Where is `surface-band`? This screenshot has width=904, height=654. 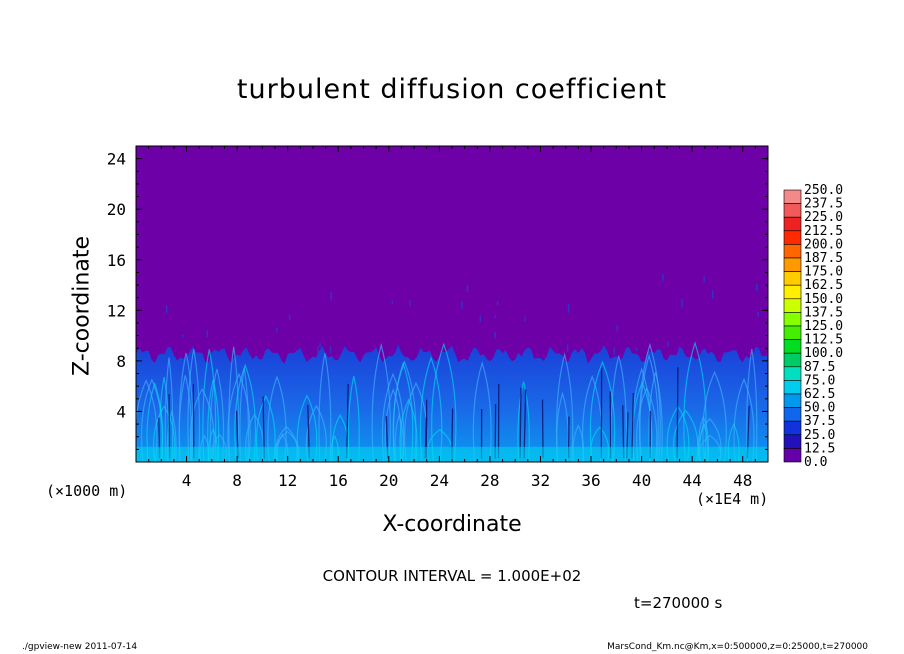
surface-band is located at coordinates (452, 454).